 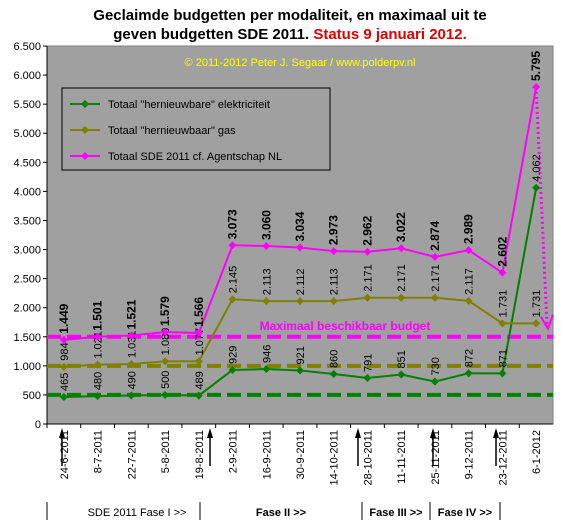 I want to click on data-label: 3.060, so click(x=266, y=225).